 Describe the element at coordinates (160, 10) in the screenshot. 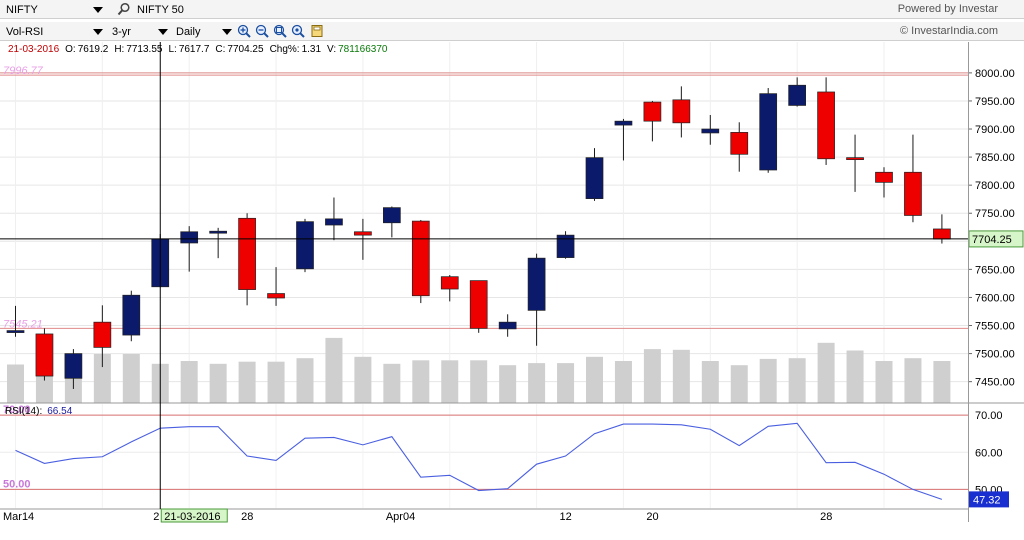

I see `index-name: NIFTY 50` at that location.